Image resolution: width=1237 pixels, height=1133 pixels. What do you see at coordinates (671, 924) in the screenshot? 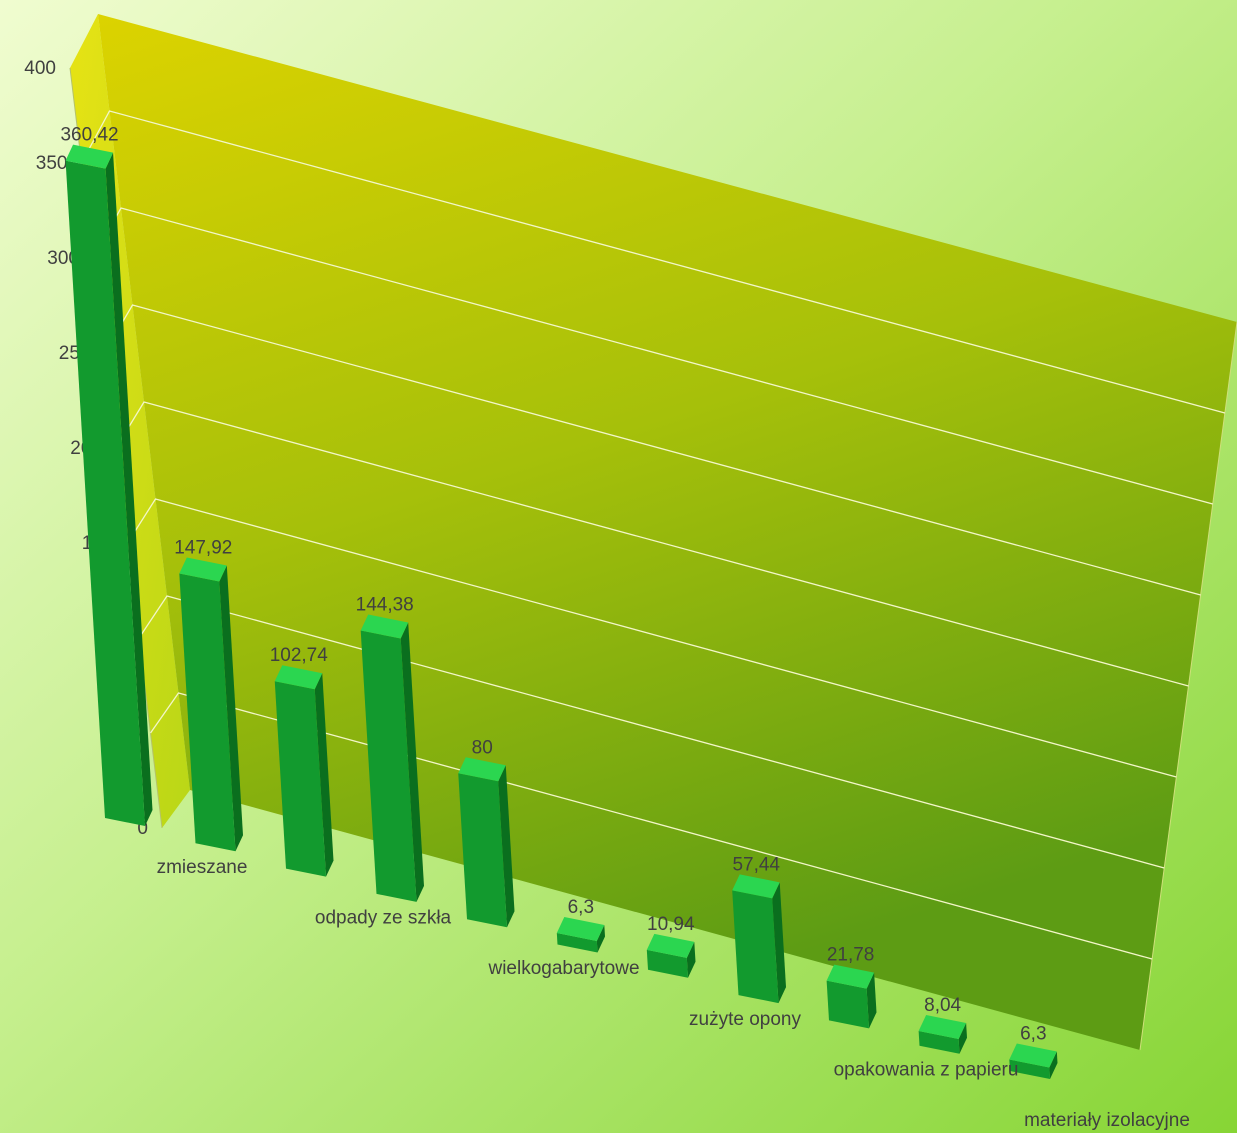
I see `data-label: 10,94` at bounding box center [671, 924].